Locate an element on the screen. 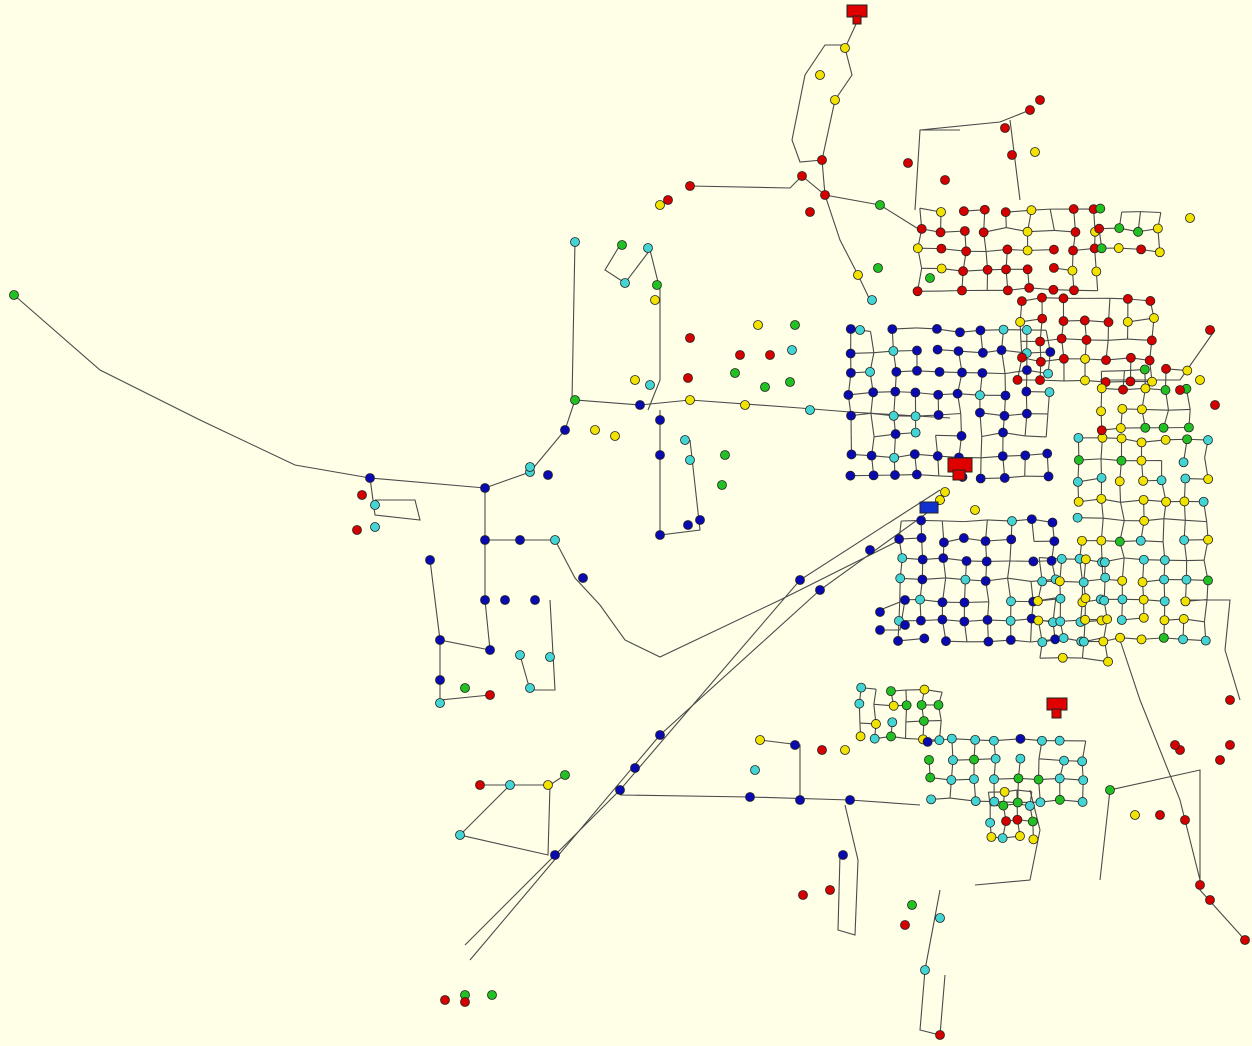 Image resolution: width=1252 pixels, height=1046 pixels. pump-station is located at coordinates (929, 507).